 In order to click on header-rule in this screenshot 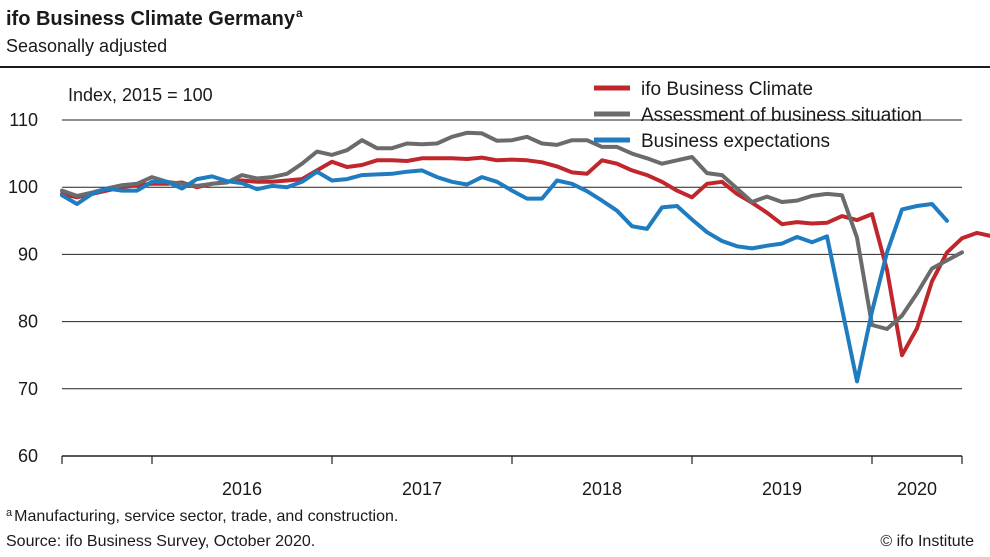, I will do `click(495, 67)`.